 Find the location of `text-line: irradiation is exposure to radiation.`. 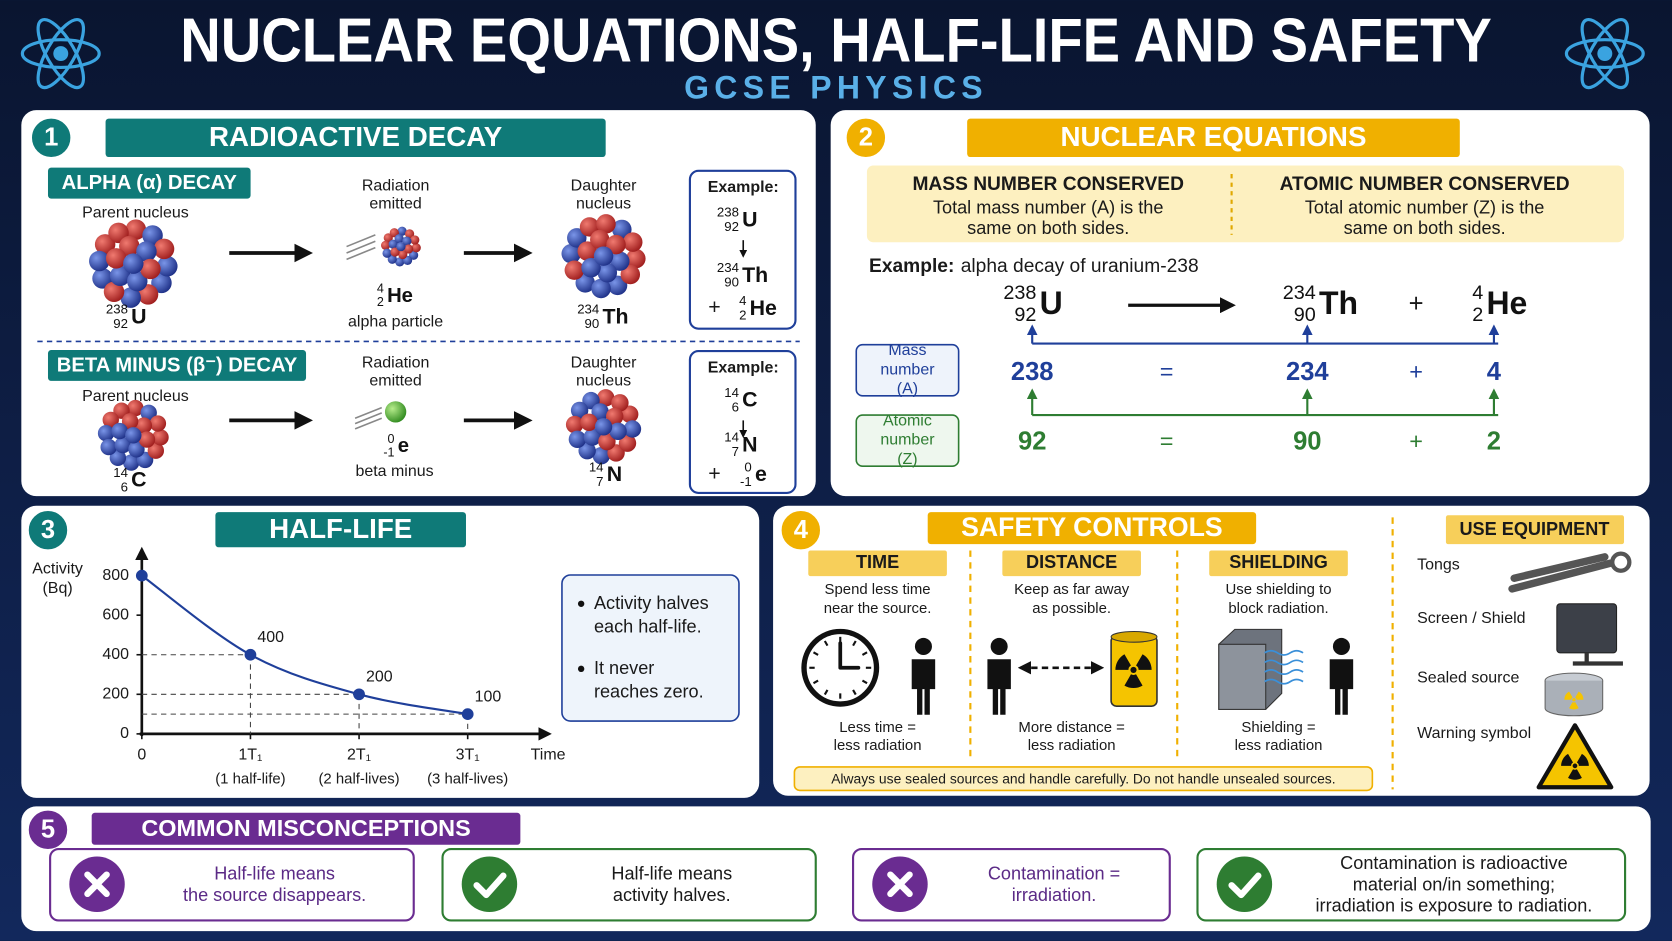

text-line: irradiation is exposure to radiation. is located at coordinates (1454, 905).